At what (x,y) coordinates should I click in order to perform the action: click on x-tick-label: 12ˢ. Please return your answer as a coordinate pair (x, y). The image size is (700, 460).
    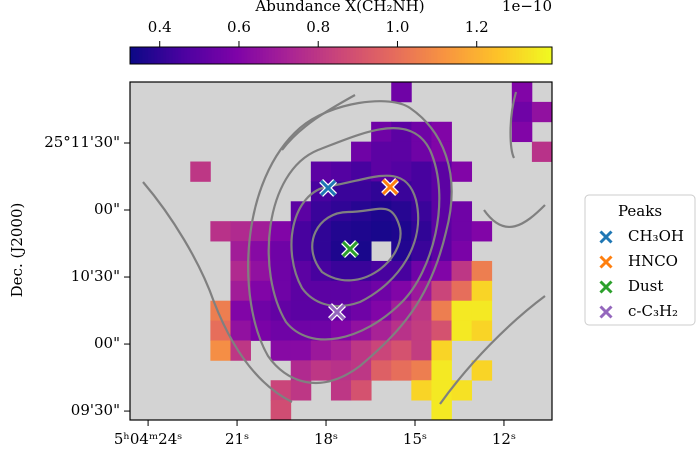
    Looking at the image, I should click on (504, 439).